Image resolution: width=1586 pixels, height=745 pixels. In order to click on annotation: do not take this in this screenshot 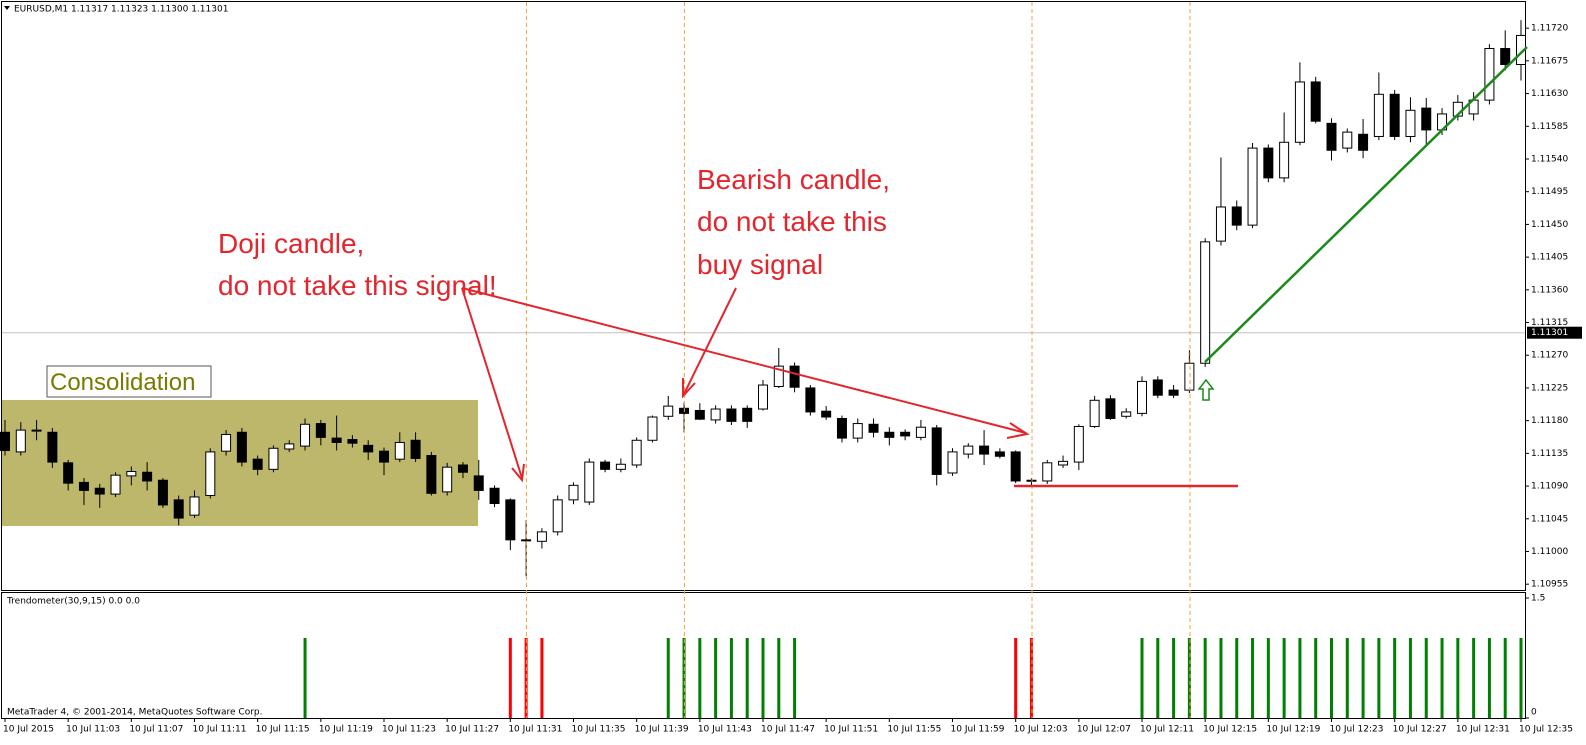, I will do `click(792, 221)`.